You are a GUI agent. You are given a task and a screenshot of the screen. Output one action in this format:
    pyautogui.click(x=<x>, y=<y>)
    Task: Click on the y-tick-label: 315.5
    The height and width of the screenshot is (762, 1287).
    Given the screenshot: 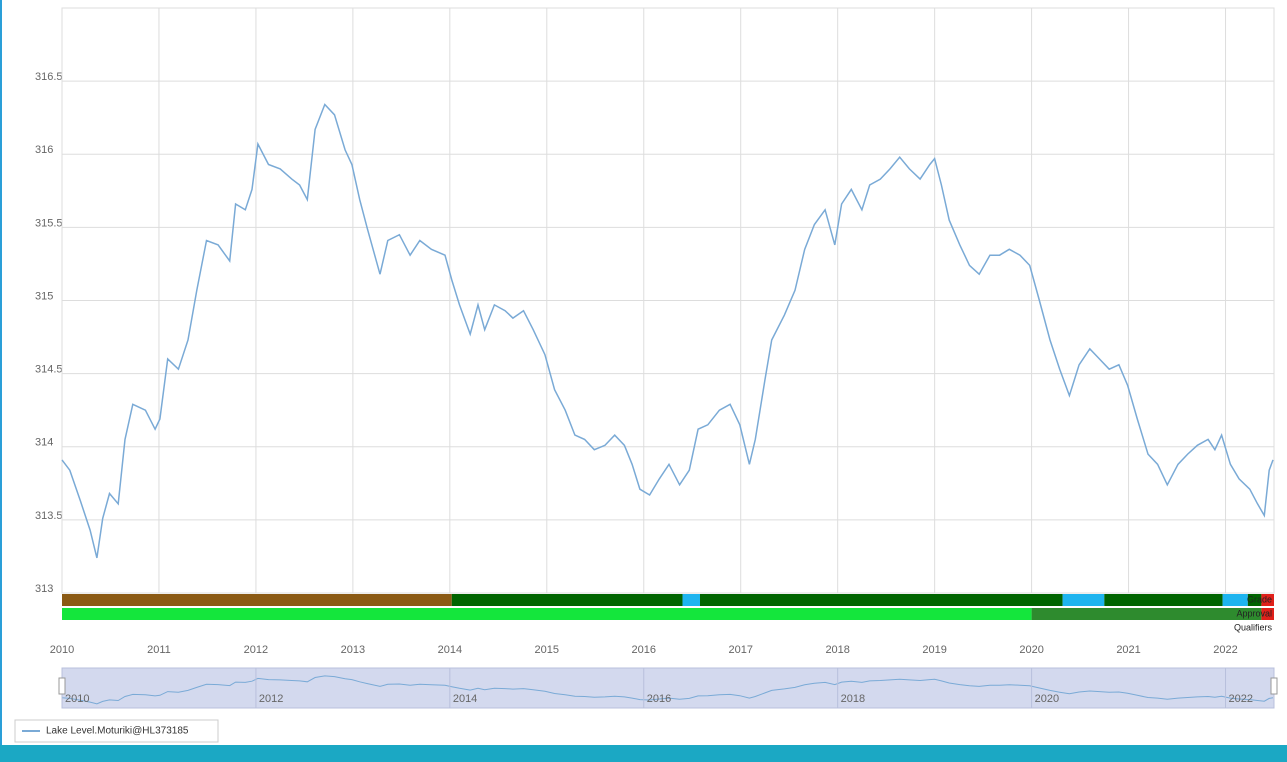 What is the action you would take?
    pyautogui.click(x=49, y=223)
    